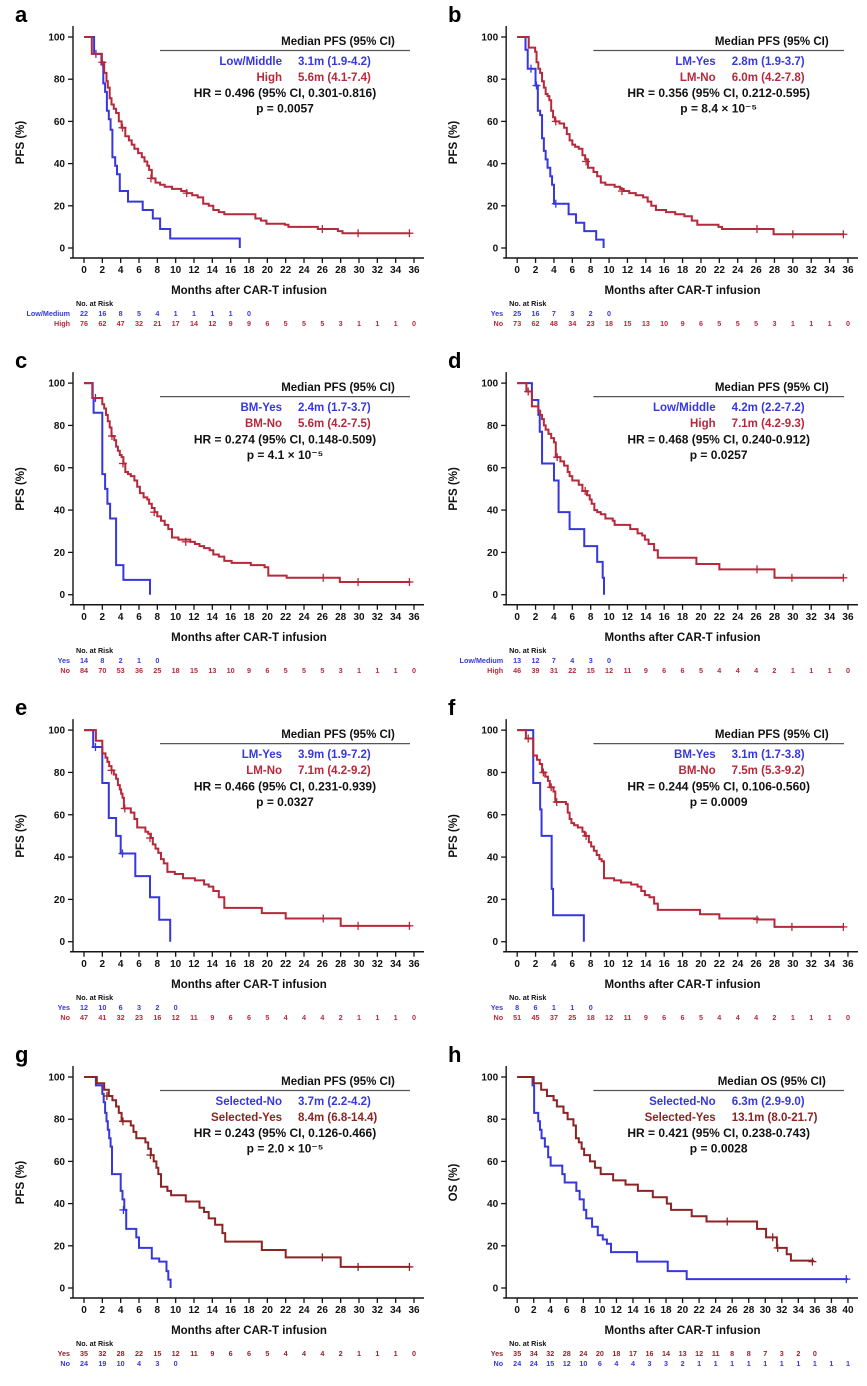 Image resolution: width=867 pixels, height=1386 pixels. Describe the element at coordinates (768, 771) in the screenshot. I see `svg-text: 7.5m (5.3-9.2)` at that location.